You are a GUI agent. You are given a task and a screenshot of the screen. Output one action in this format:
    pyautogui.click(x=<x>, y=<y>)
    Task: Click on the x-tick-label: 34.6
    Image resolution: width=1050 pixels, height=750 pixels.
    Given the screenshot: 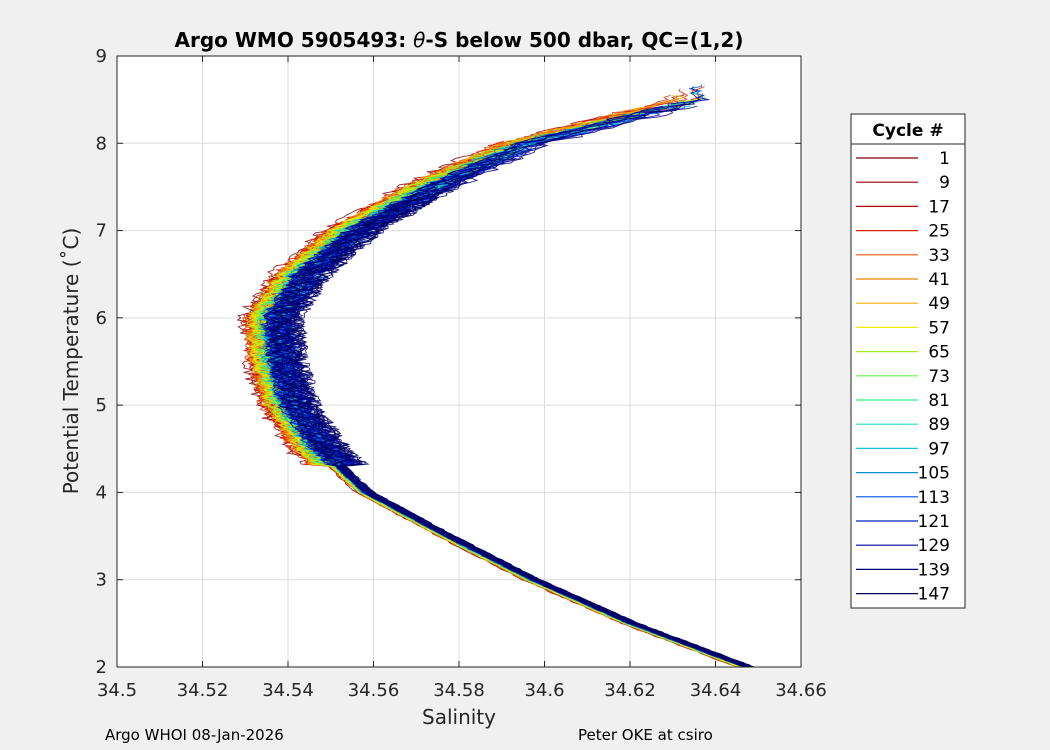 What is the action you would take?
    pyautogui.click(x=544, y=690)
    